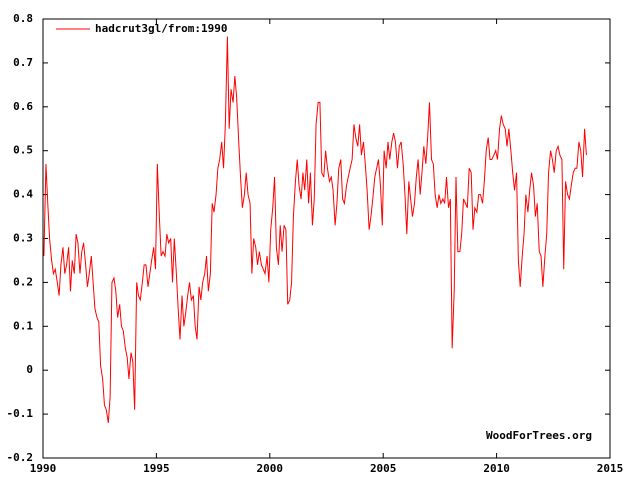  Describe the element at coordinates (20, 457) in the screenshot. I see `y-tick-label: -0.2` at that location.